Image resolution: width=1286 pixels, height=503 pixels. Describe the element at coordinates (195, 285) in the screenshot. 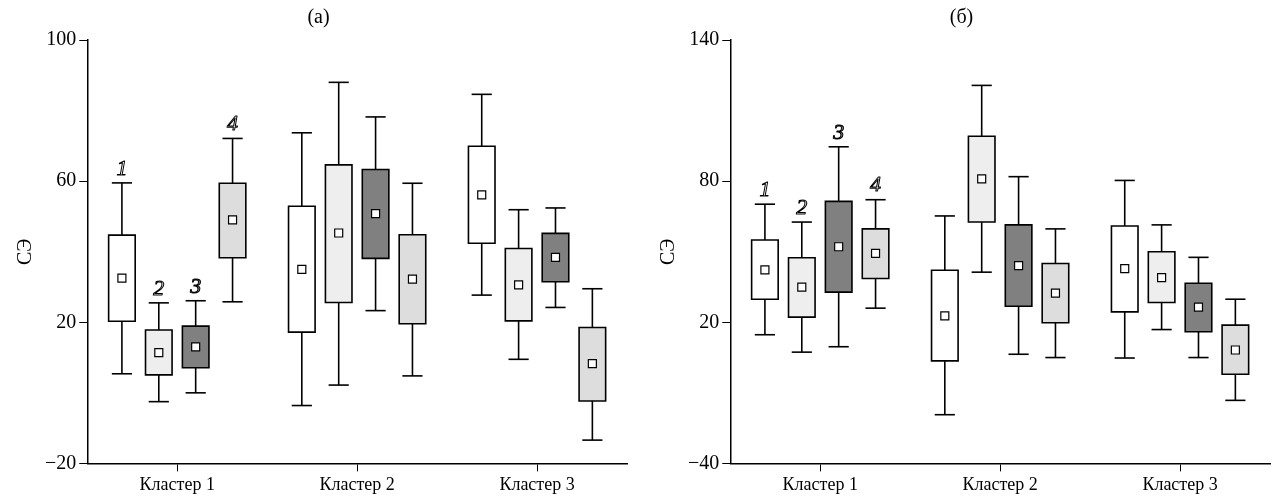

I see `series-label: 3` at that location.